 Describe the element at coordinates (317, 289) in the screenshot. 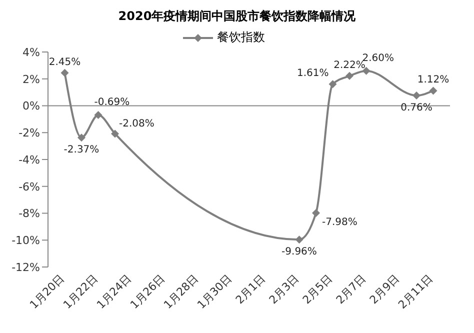

I see `x-tick-label: 2月5日` at that location.